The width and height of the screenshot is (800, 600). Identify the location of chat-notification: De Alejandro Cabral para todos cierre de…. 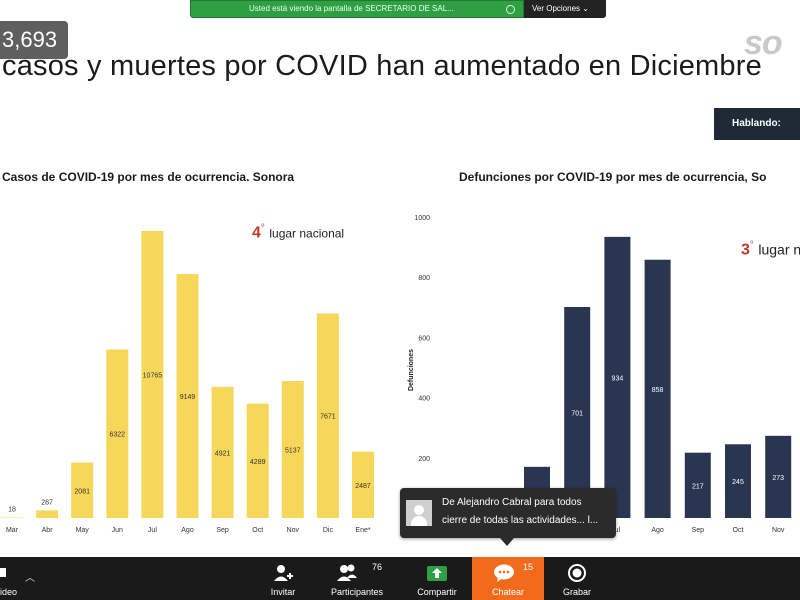
(508, 517).